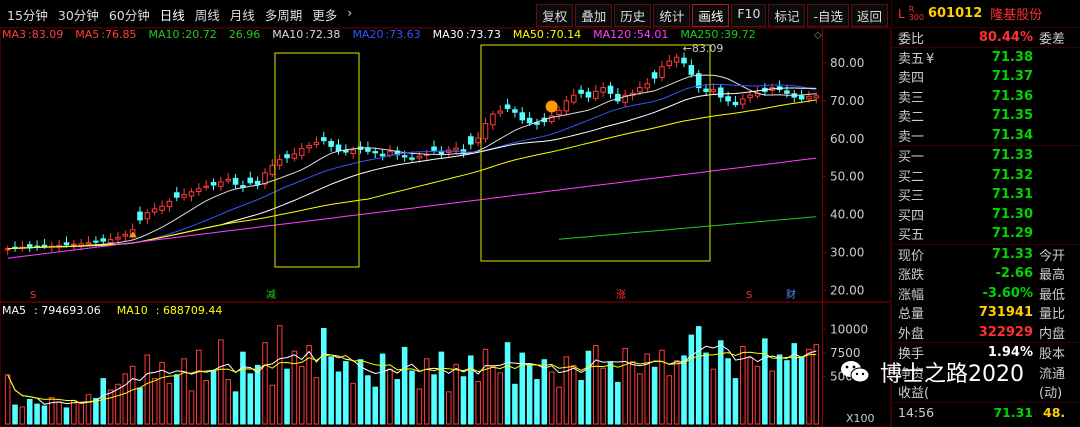 Image resolution: width=1080 pixels, height=427 pixels. What do you see at coordinates (828, 15) in the screenshot?
I see `tool-button-7: -自选` at bounding box center [828, 15].